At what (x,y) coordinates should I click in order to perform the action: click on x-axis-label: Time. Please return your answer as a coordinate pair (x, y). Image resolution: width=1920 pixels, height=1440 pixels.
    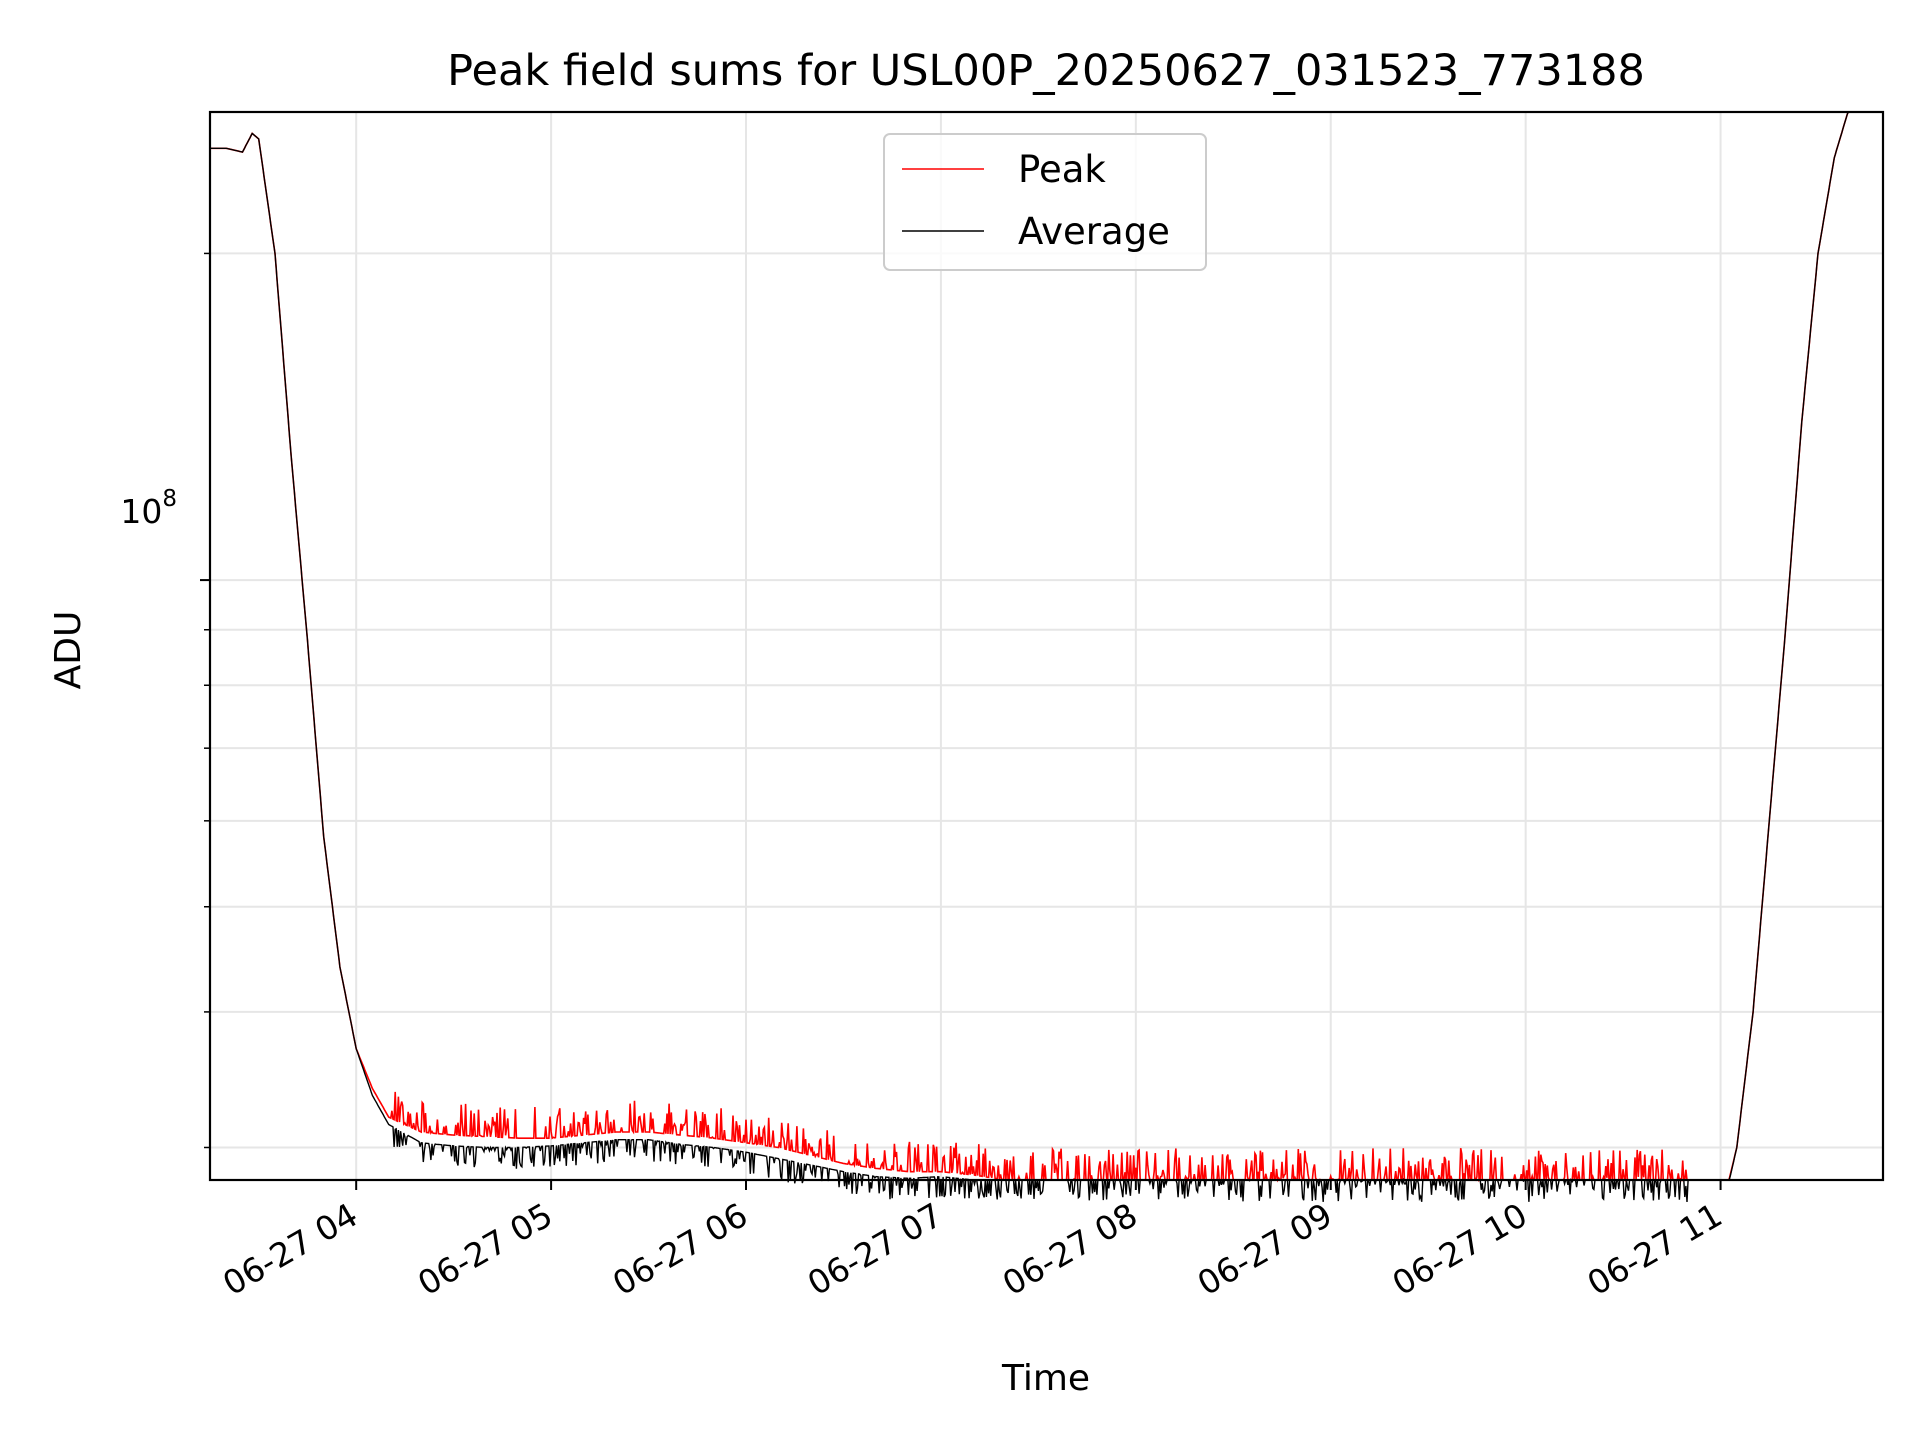
    Looking at the image, I should click on (1045, 1378).